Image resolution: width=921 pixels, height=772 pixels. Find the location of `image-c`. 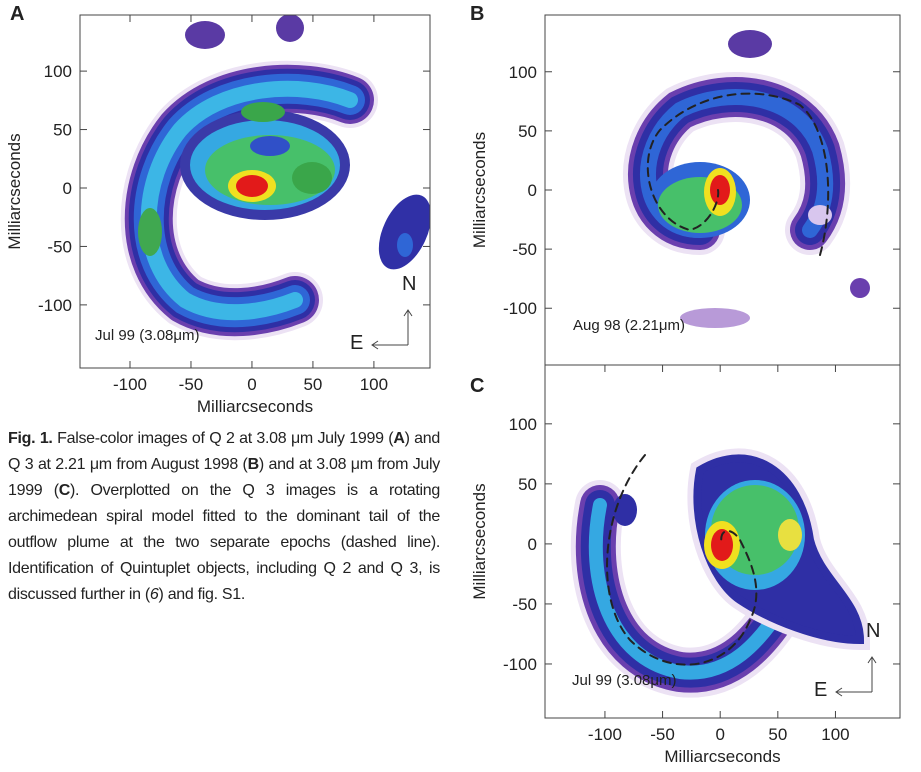

image-c is located at coordinates (728, 564).